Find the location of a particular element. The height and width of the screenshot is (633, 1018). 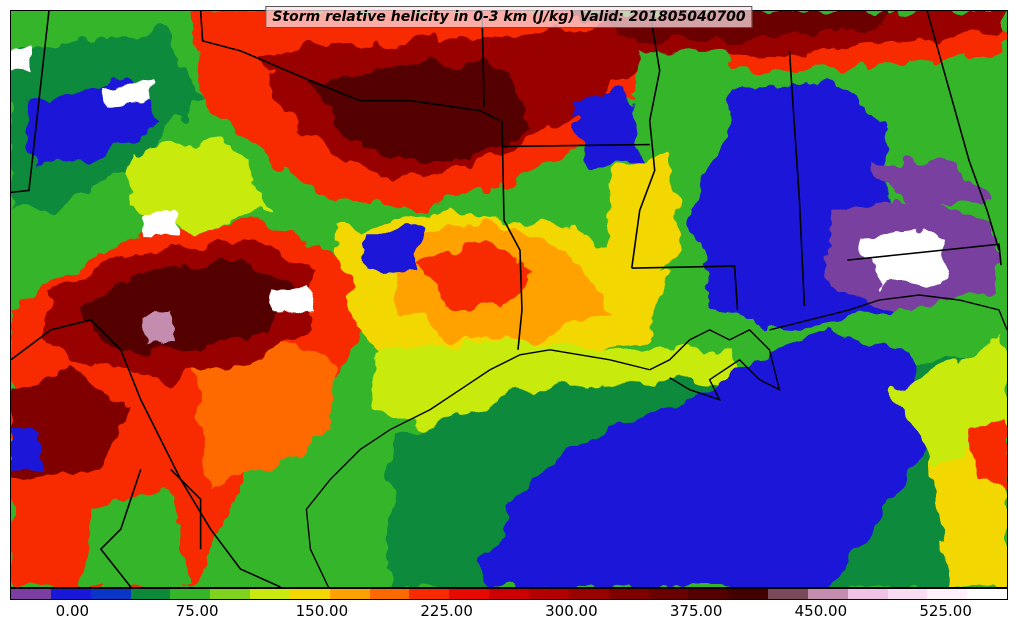

colorbar-tick-label: 525.00 is located at coordinates (945, 611).